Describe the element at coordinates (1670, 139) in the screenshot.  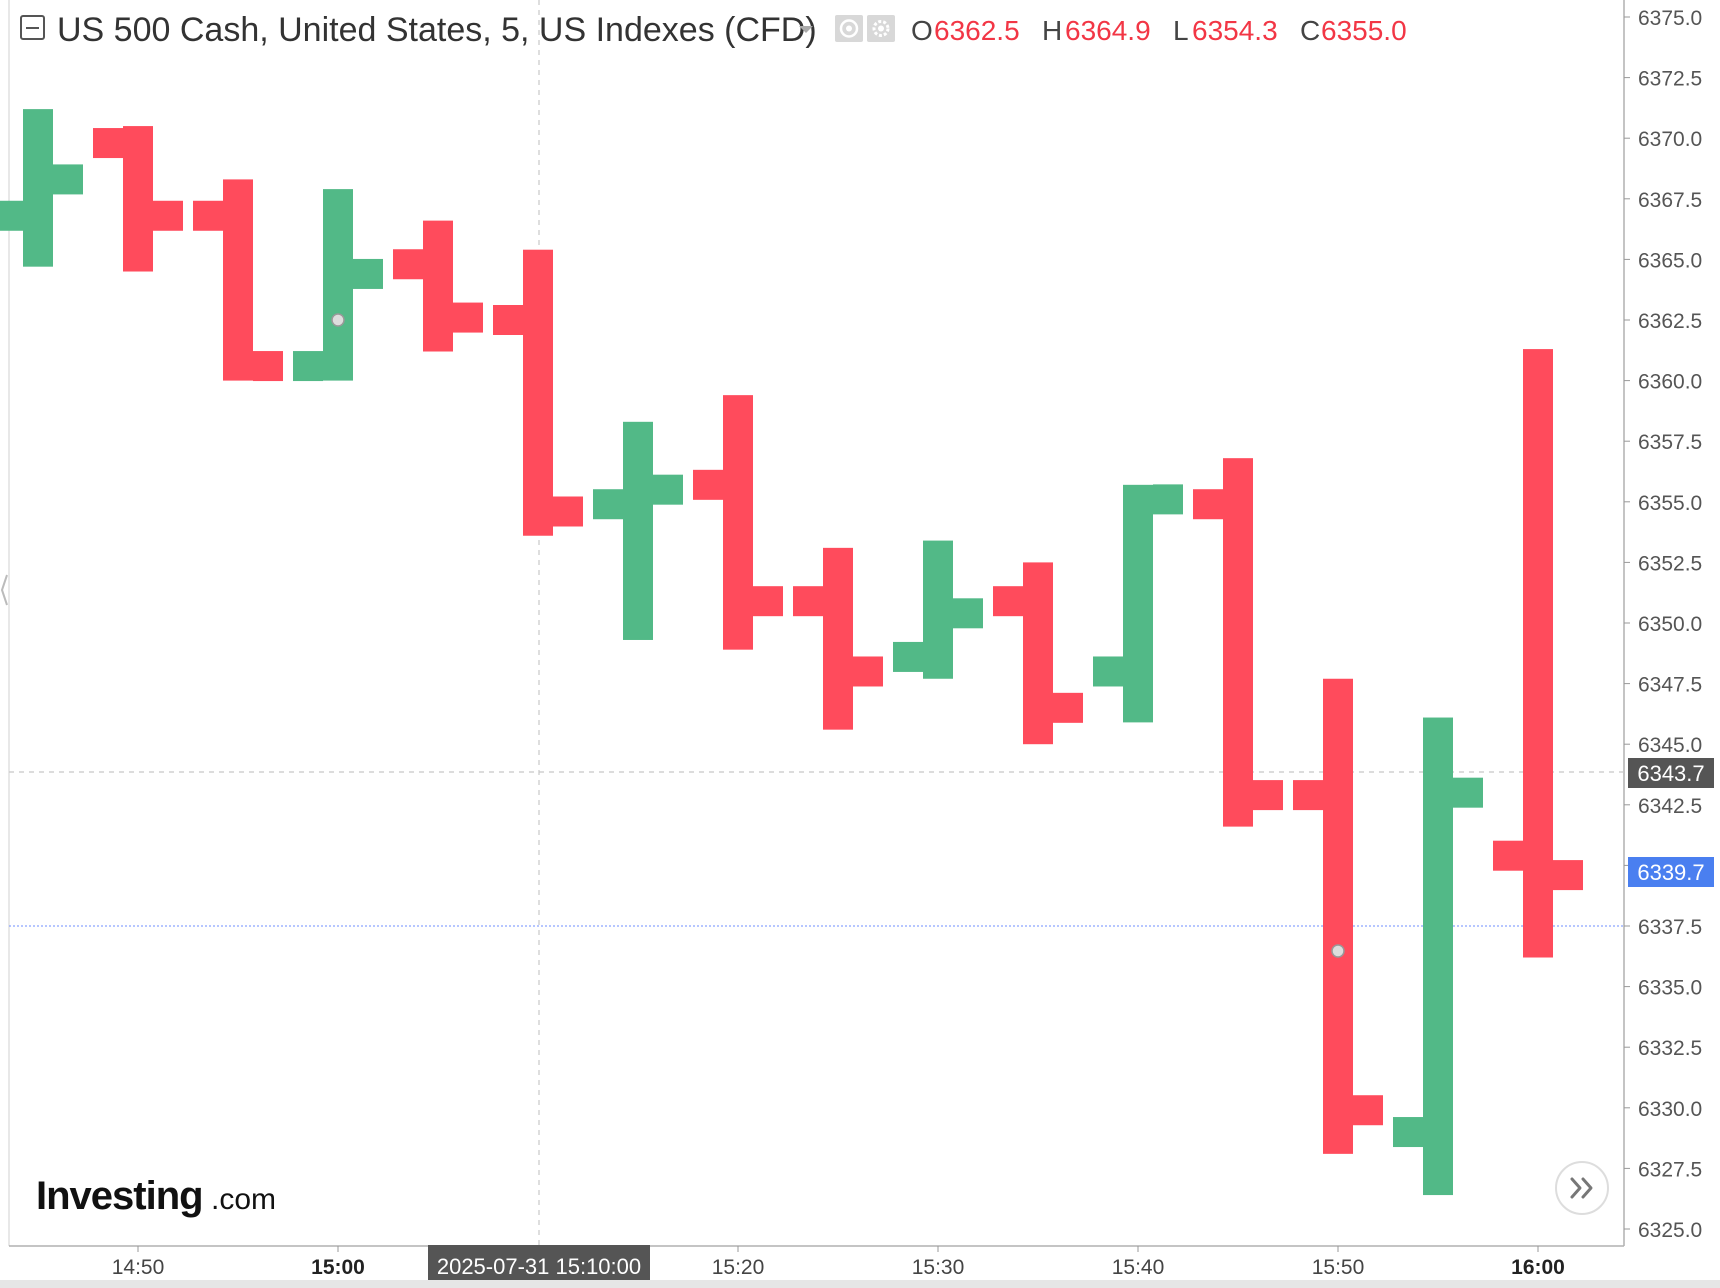
I see `y-tick-label: 6370.0` at that location.